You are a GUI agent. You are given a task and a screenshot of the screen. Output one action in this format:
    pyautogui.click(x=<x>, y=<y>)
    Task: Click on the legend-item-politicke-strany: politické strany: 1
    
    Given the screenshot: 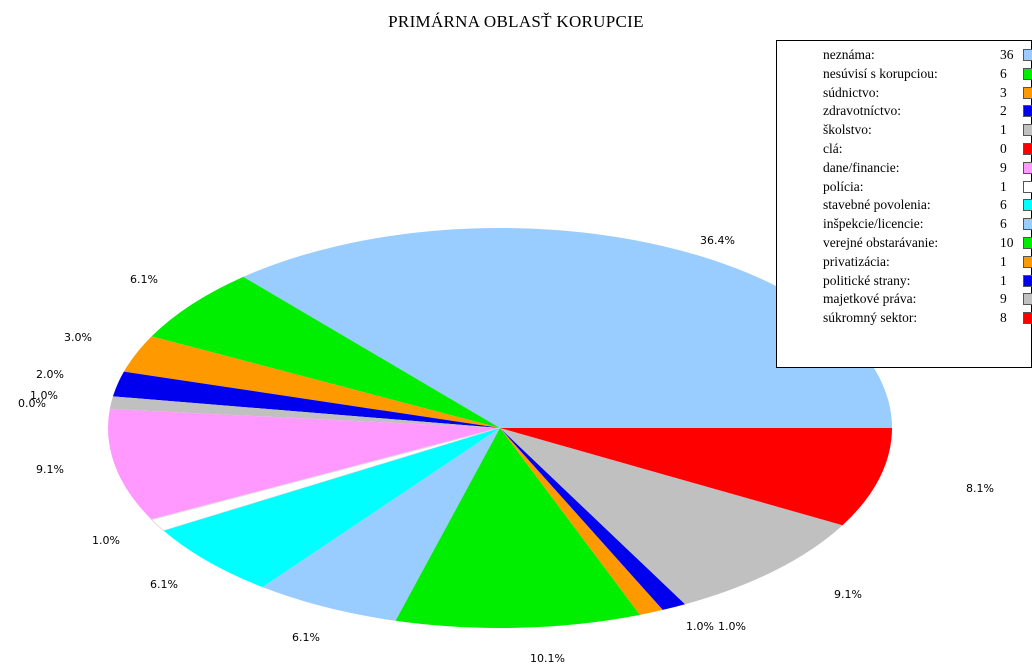 What is the action you would take?
    pyautogui.click(x=904, y=281)
    